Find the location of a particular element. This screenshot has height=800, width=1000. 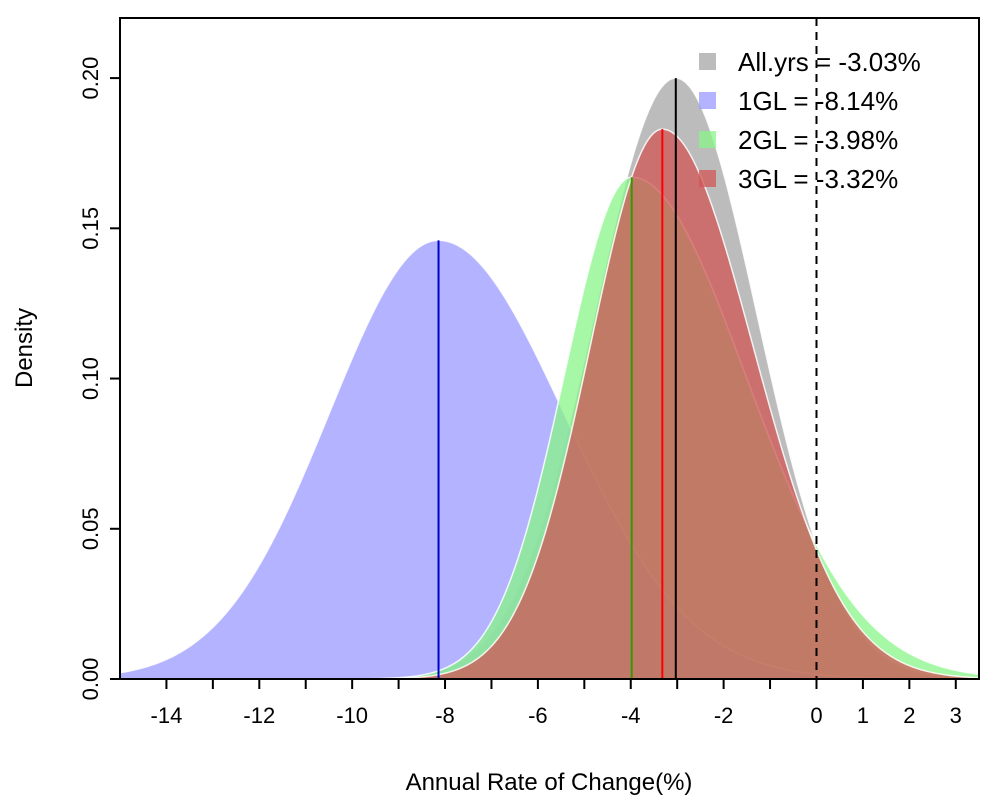

y-tick-label: 0.15 is located at coordinates (90, 228).